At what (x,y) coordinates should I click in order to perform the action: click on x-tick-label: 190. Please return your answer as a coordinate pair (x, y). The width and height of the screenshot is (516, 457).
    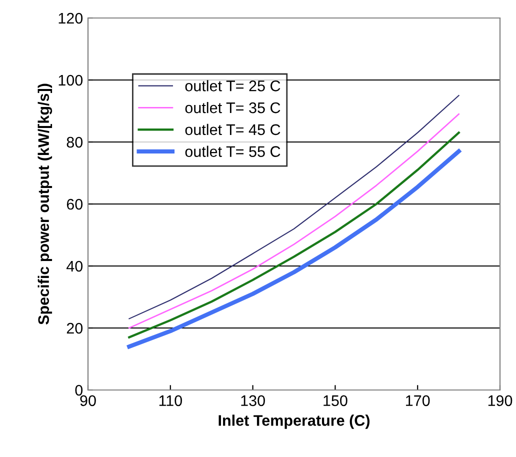
    Looking at the image, I should click on (500, 400).